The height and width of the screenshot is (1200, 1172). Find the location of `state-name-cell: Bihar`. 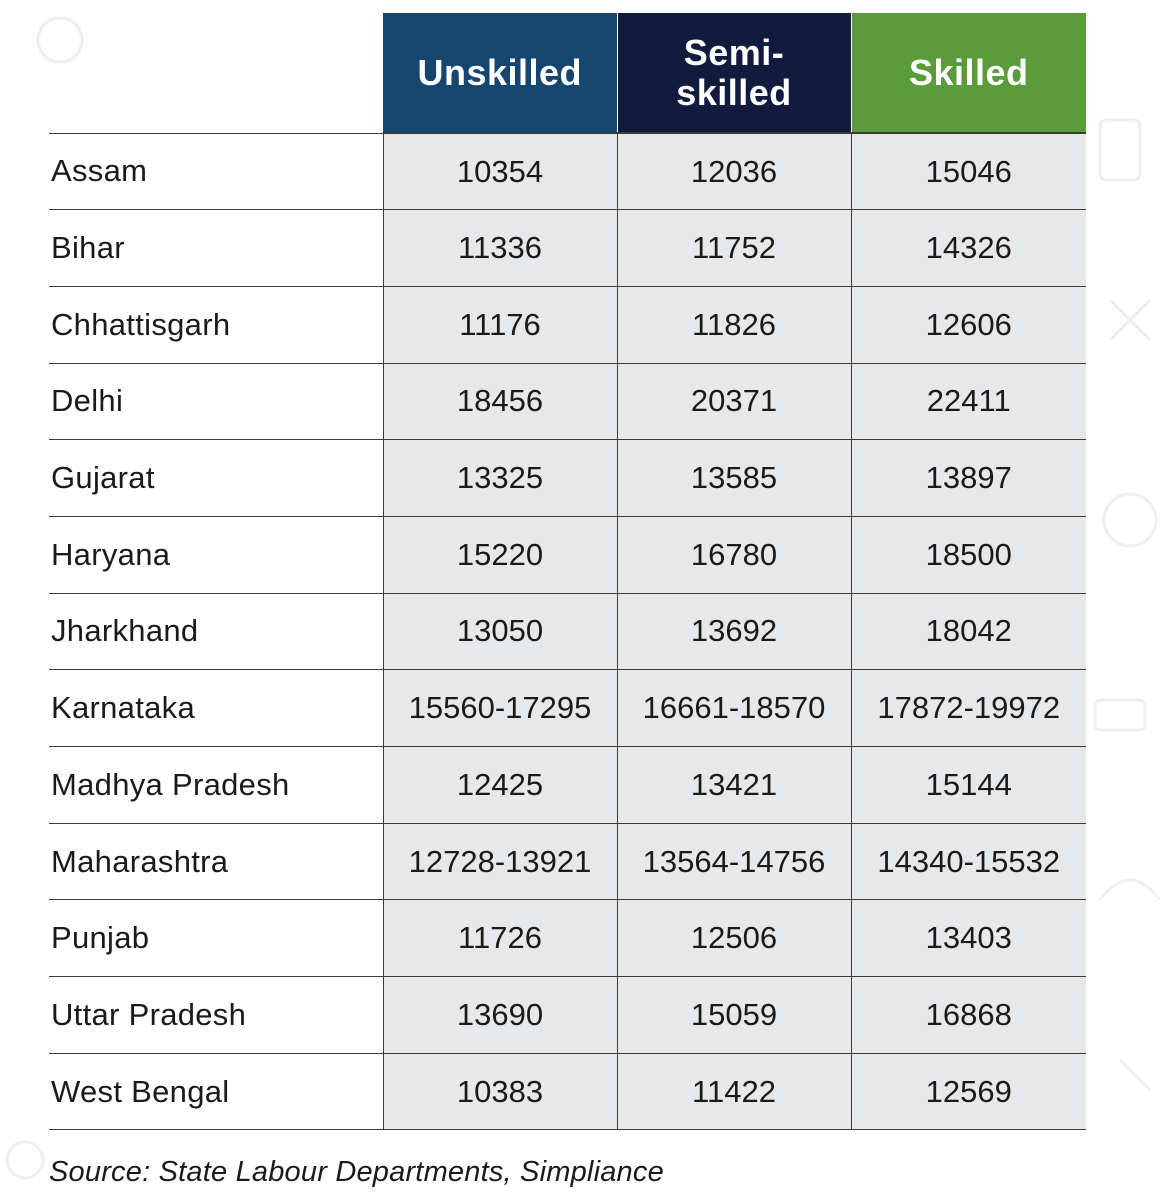

state-name-cell: Bihar is located at coordinates (216, 248).